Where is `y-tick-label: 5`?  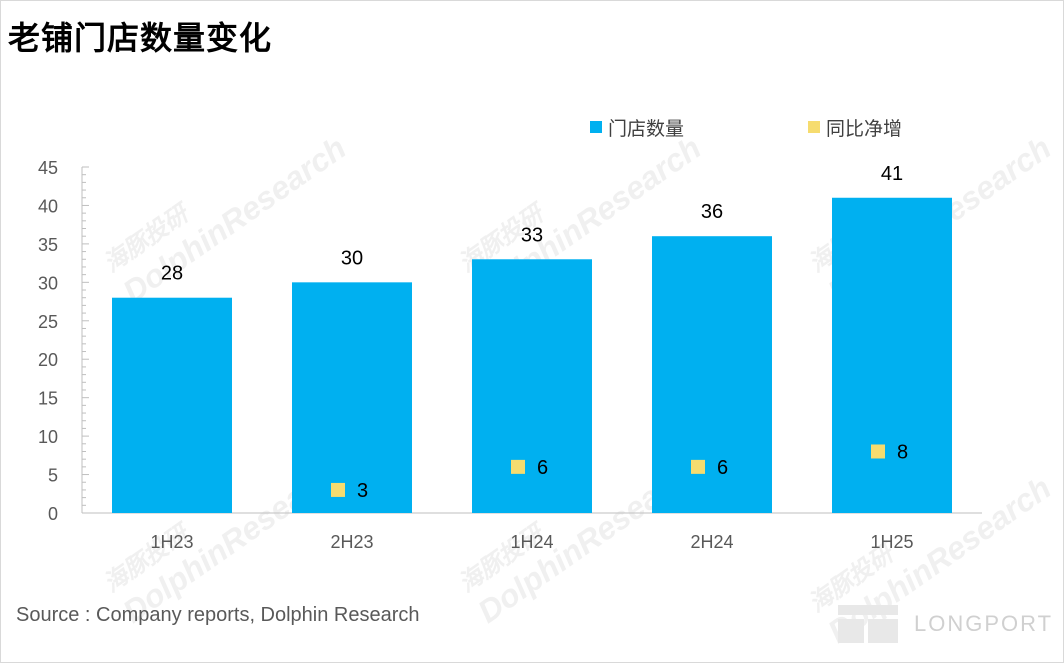 y-tick-label: 5 is located at coordinates (53, 476).